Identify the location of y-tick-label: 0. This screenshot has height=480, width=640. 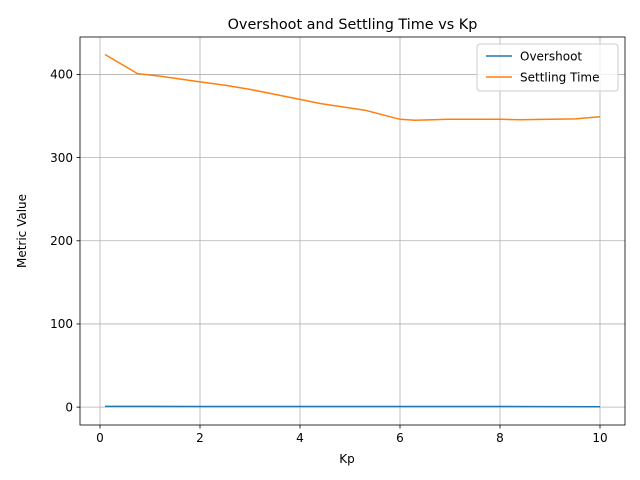
(69, 407).